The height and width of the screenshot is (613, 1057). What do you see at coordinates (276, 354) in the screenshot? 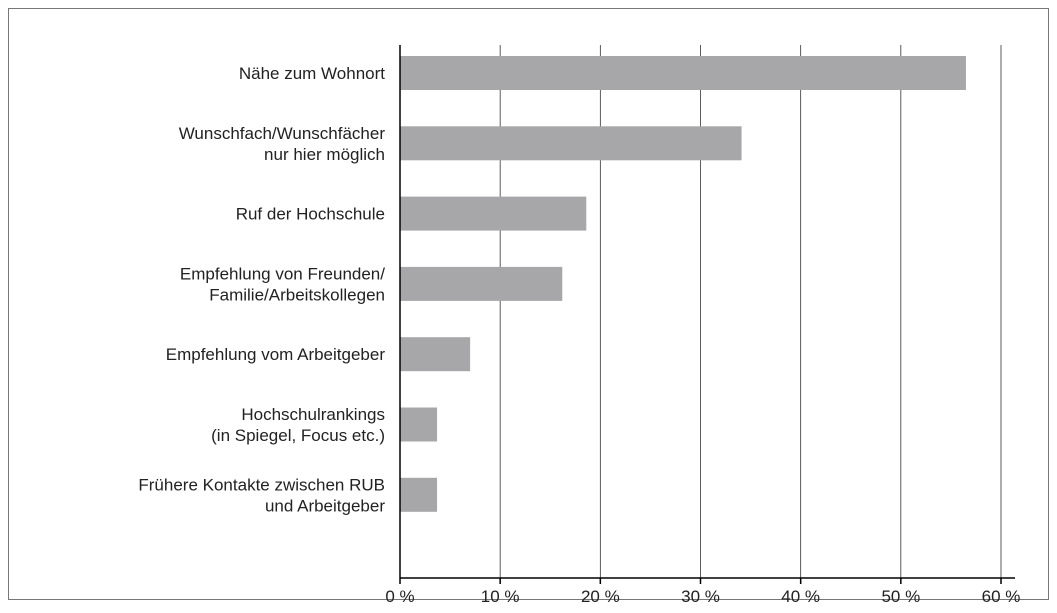
I see `y-tick-label: Empfehlung vom Arbeitgeber` at bounding box center [276, 354].